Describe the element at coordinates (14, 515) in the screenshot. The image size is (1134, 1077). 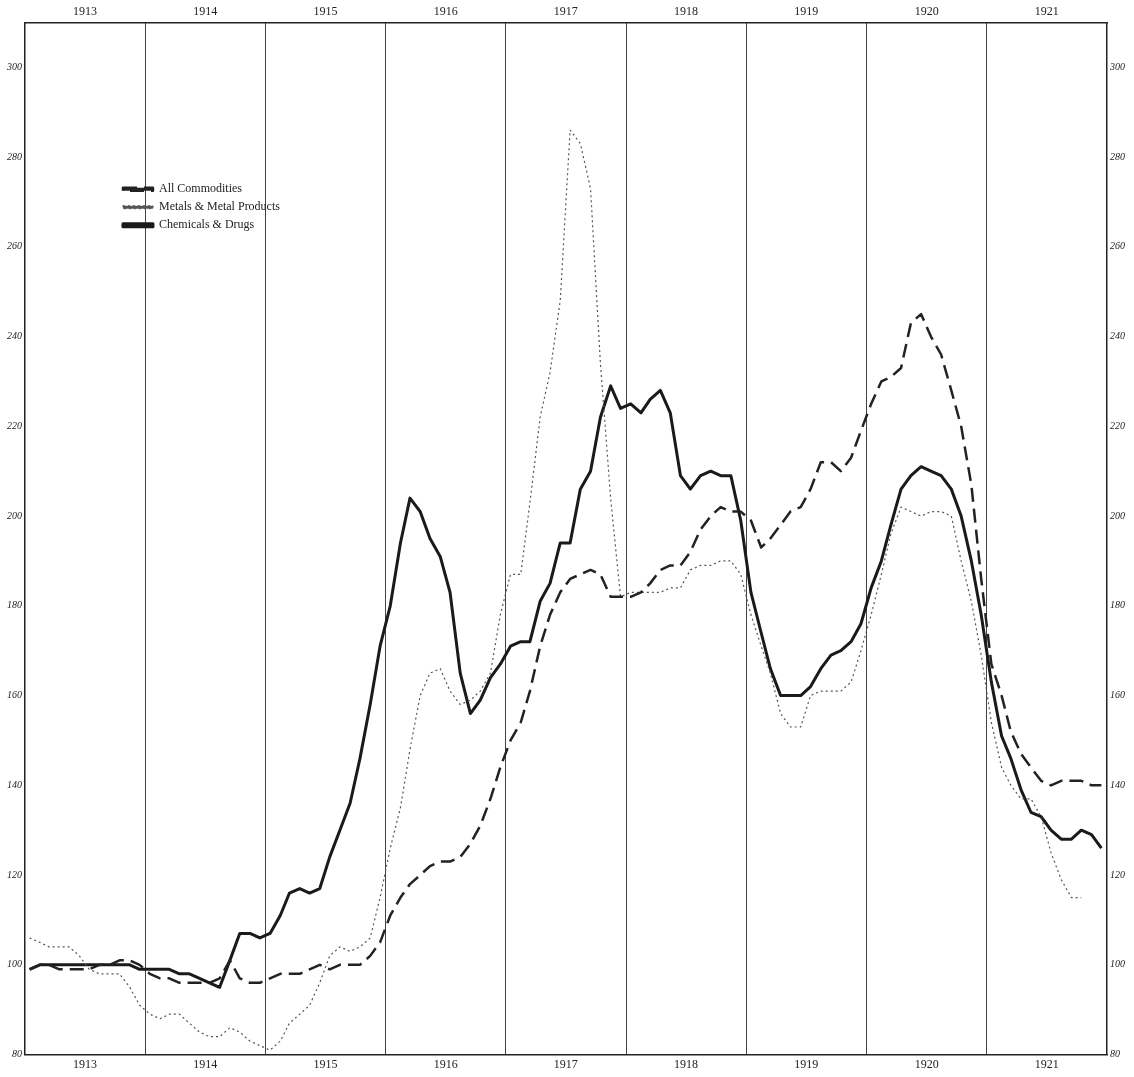
I see `y-tick-label: 200` at that location.